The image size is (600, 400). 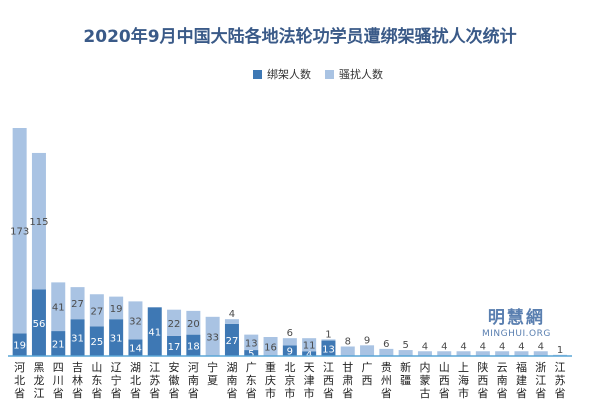 I want to click on label-harass-26: 4, so click(x=521, y=346).